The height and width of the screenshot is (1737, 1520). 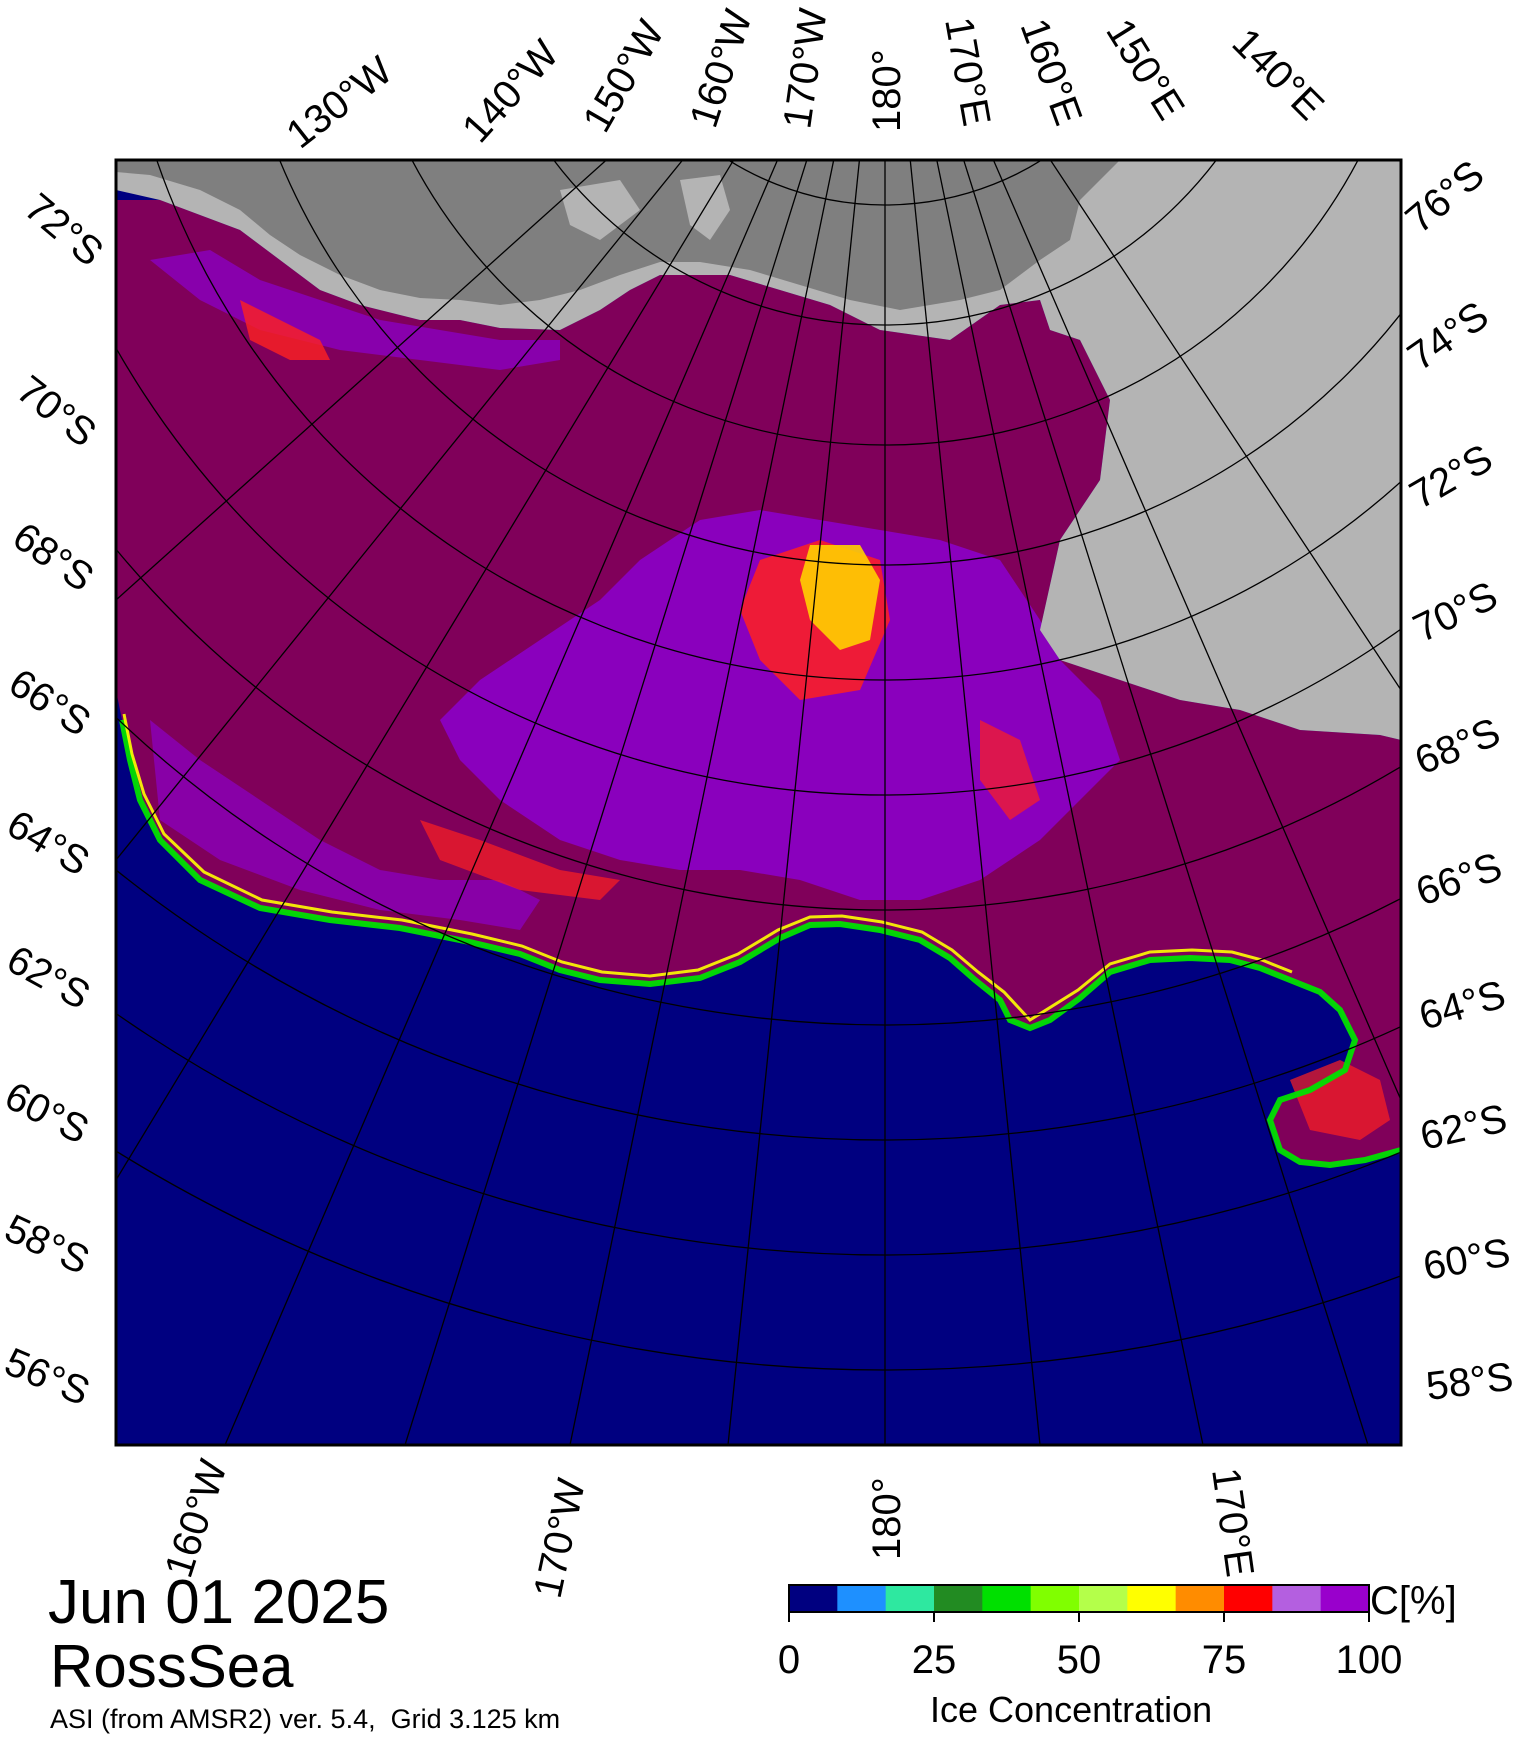 What do you see at coordinates (1448, 336) in the screenshot?
I see `lat-label-right: 74°S` at bounding box center [1448, 336].